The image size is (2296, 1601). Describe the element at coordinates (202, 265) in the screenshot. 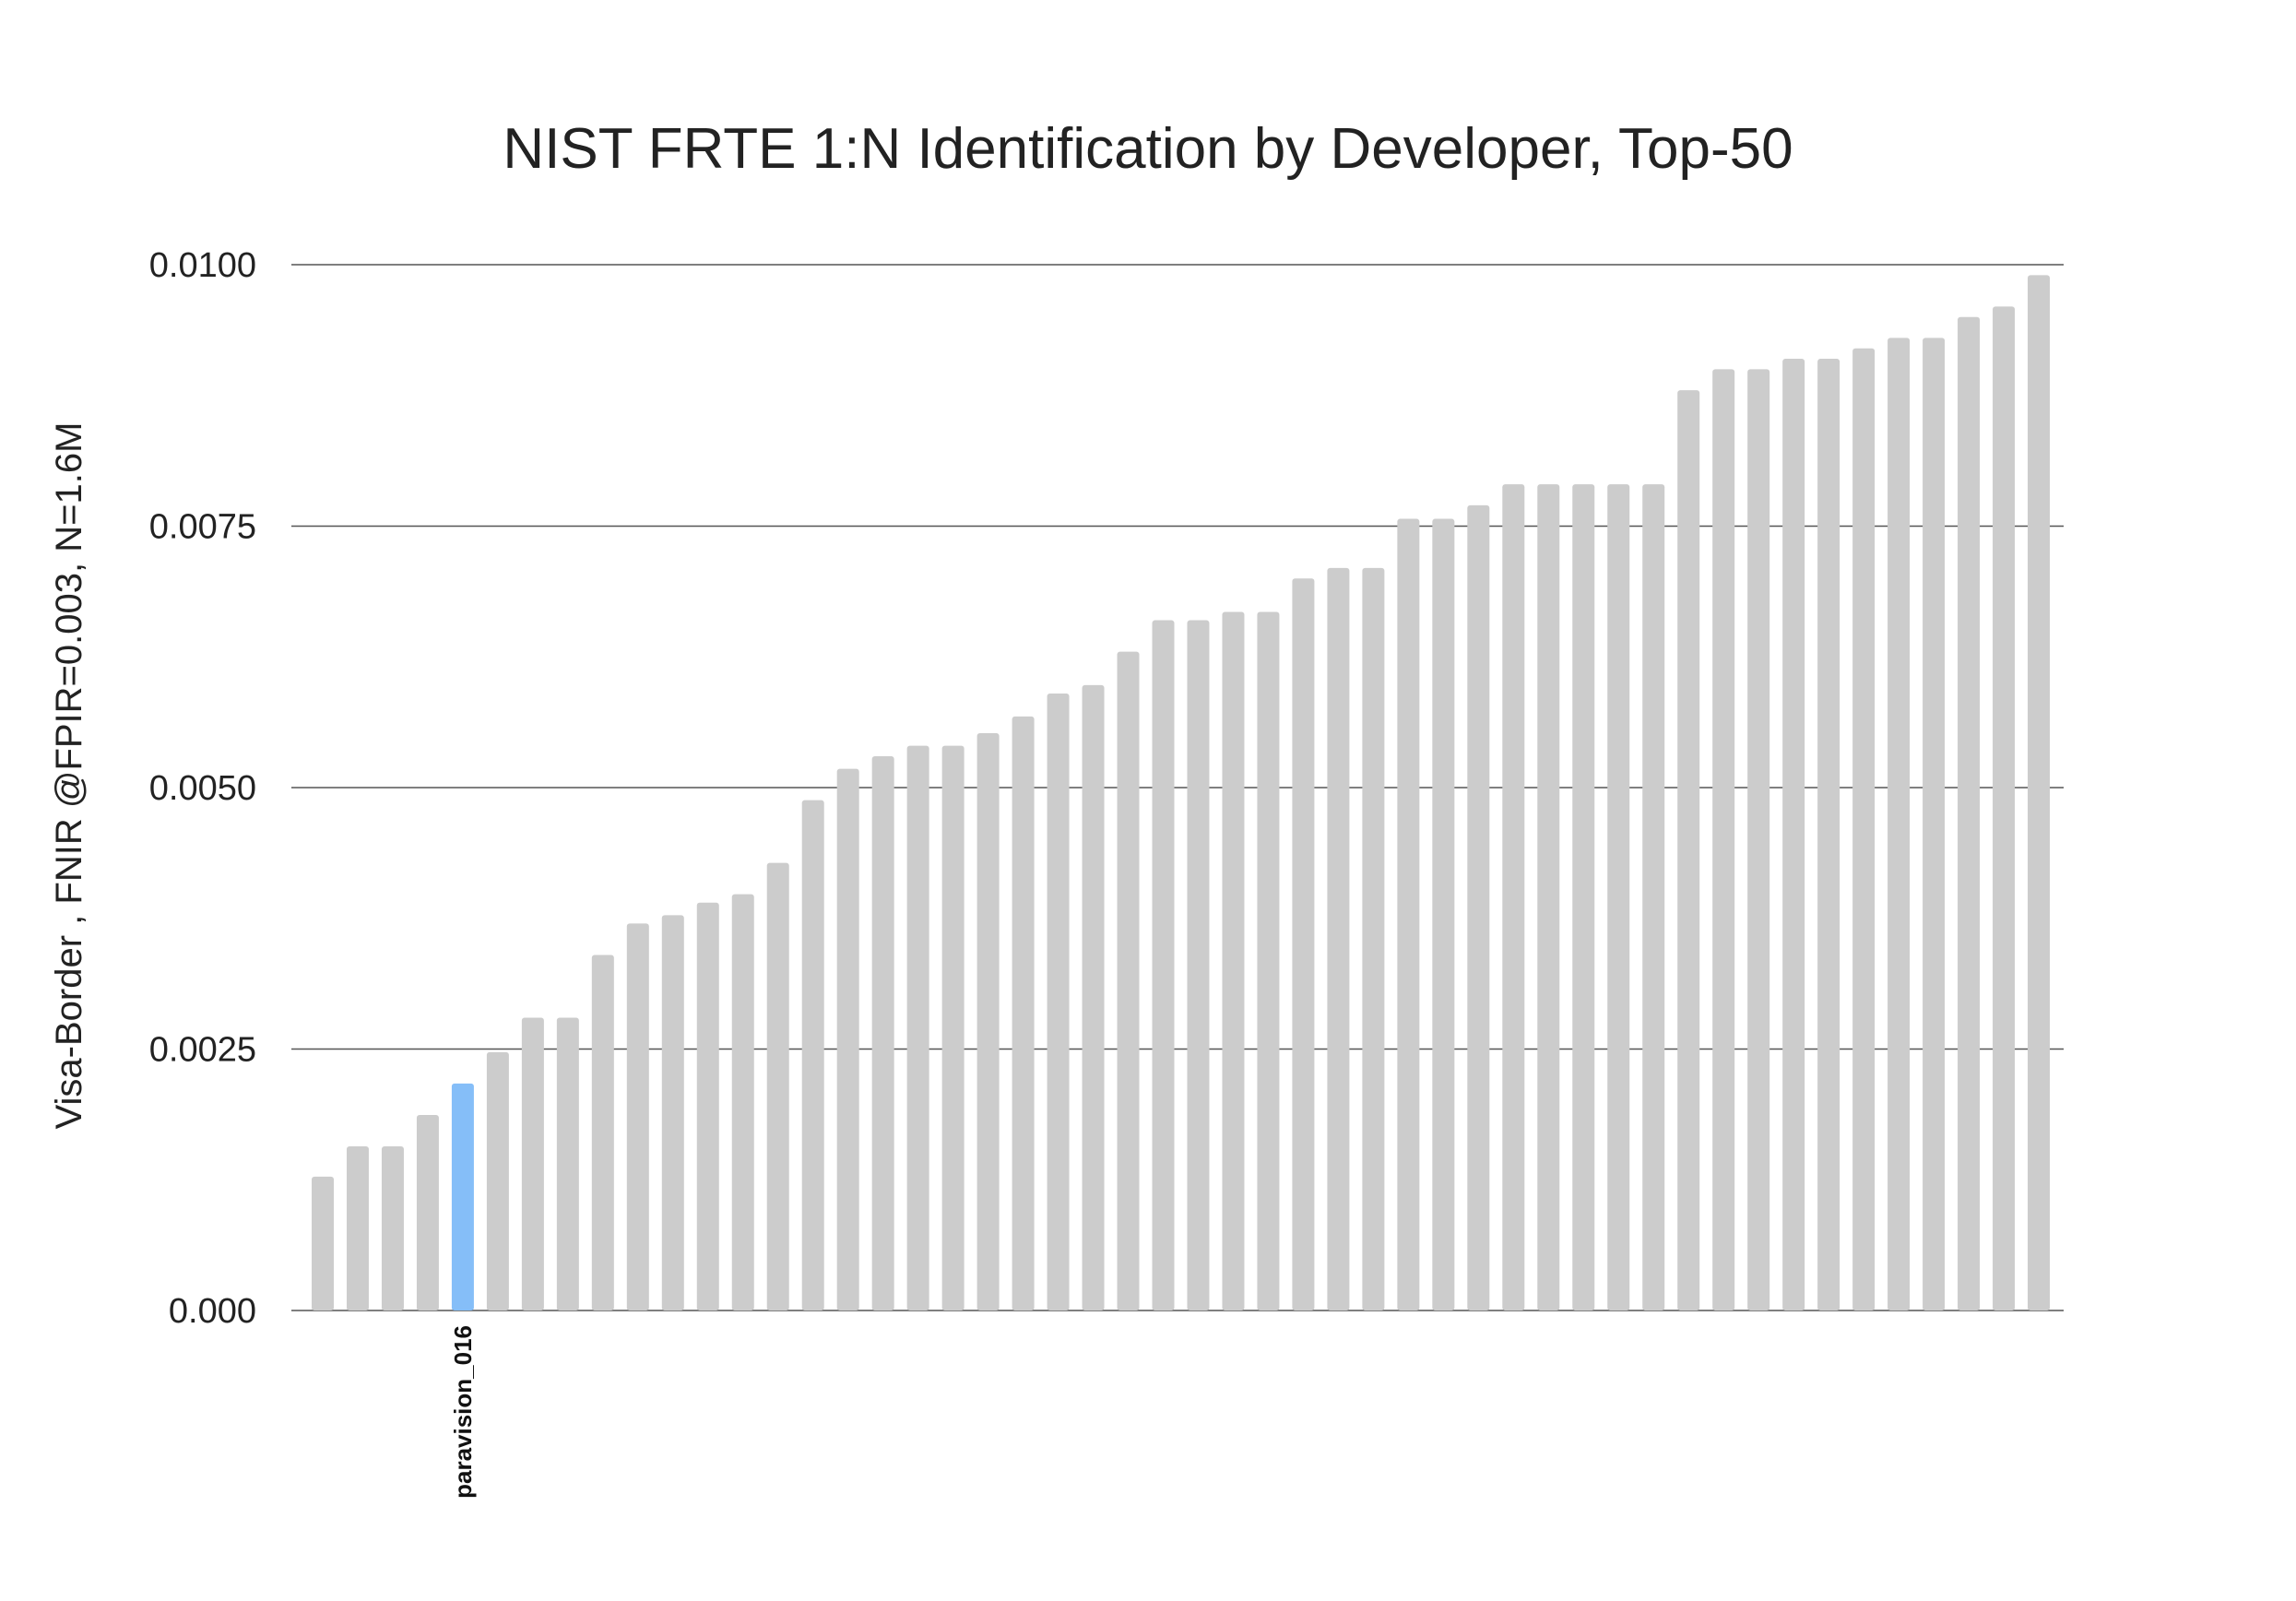

I see `y-tick-label: 0.0100` at that location.